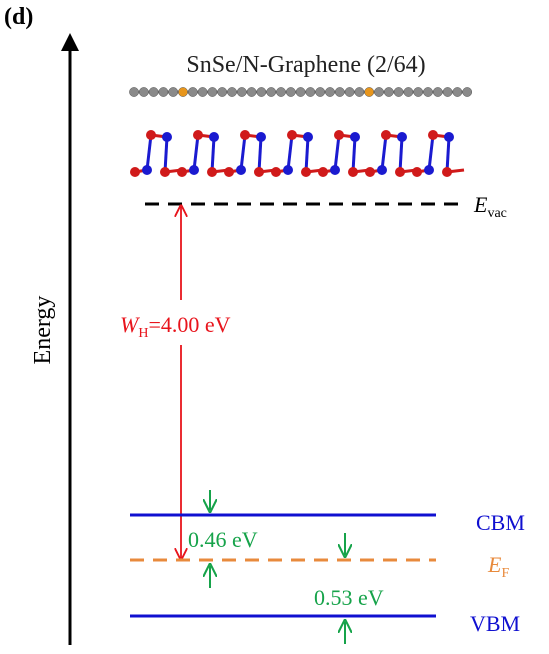 This screenshot has width=549, height=654. I want to click on axis-label: Energy, so click(43, 330).